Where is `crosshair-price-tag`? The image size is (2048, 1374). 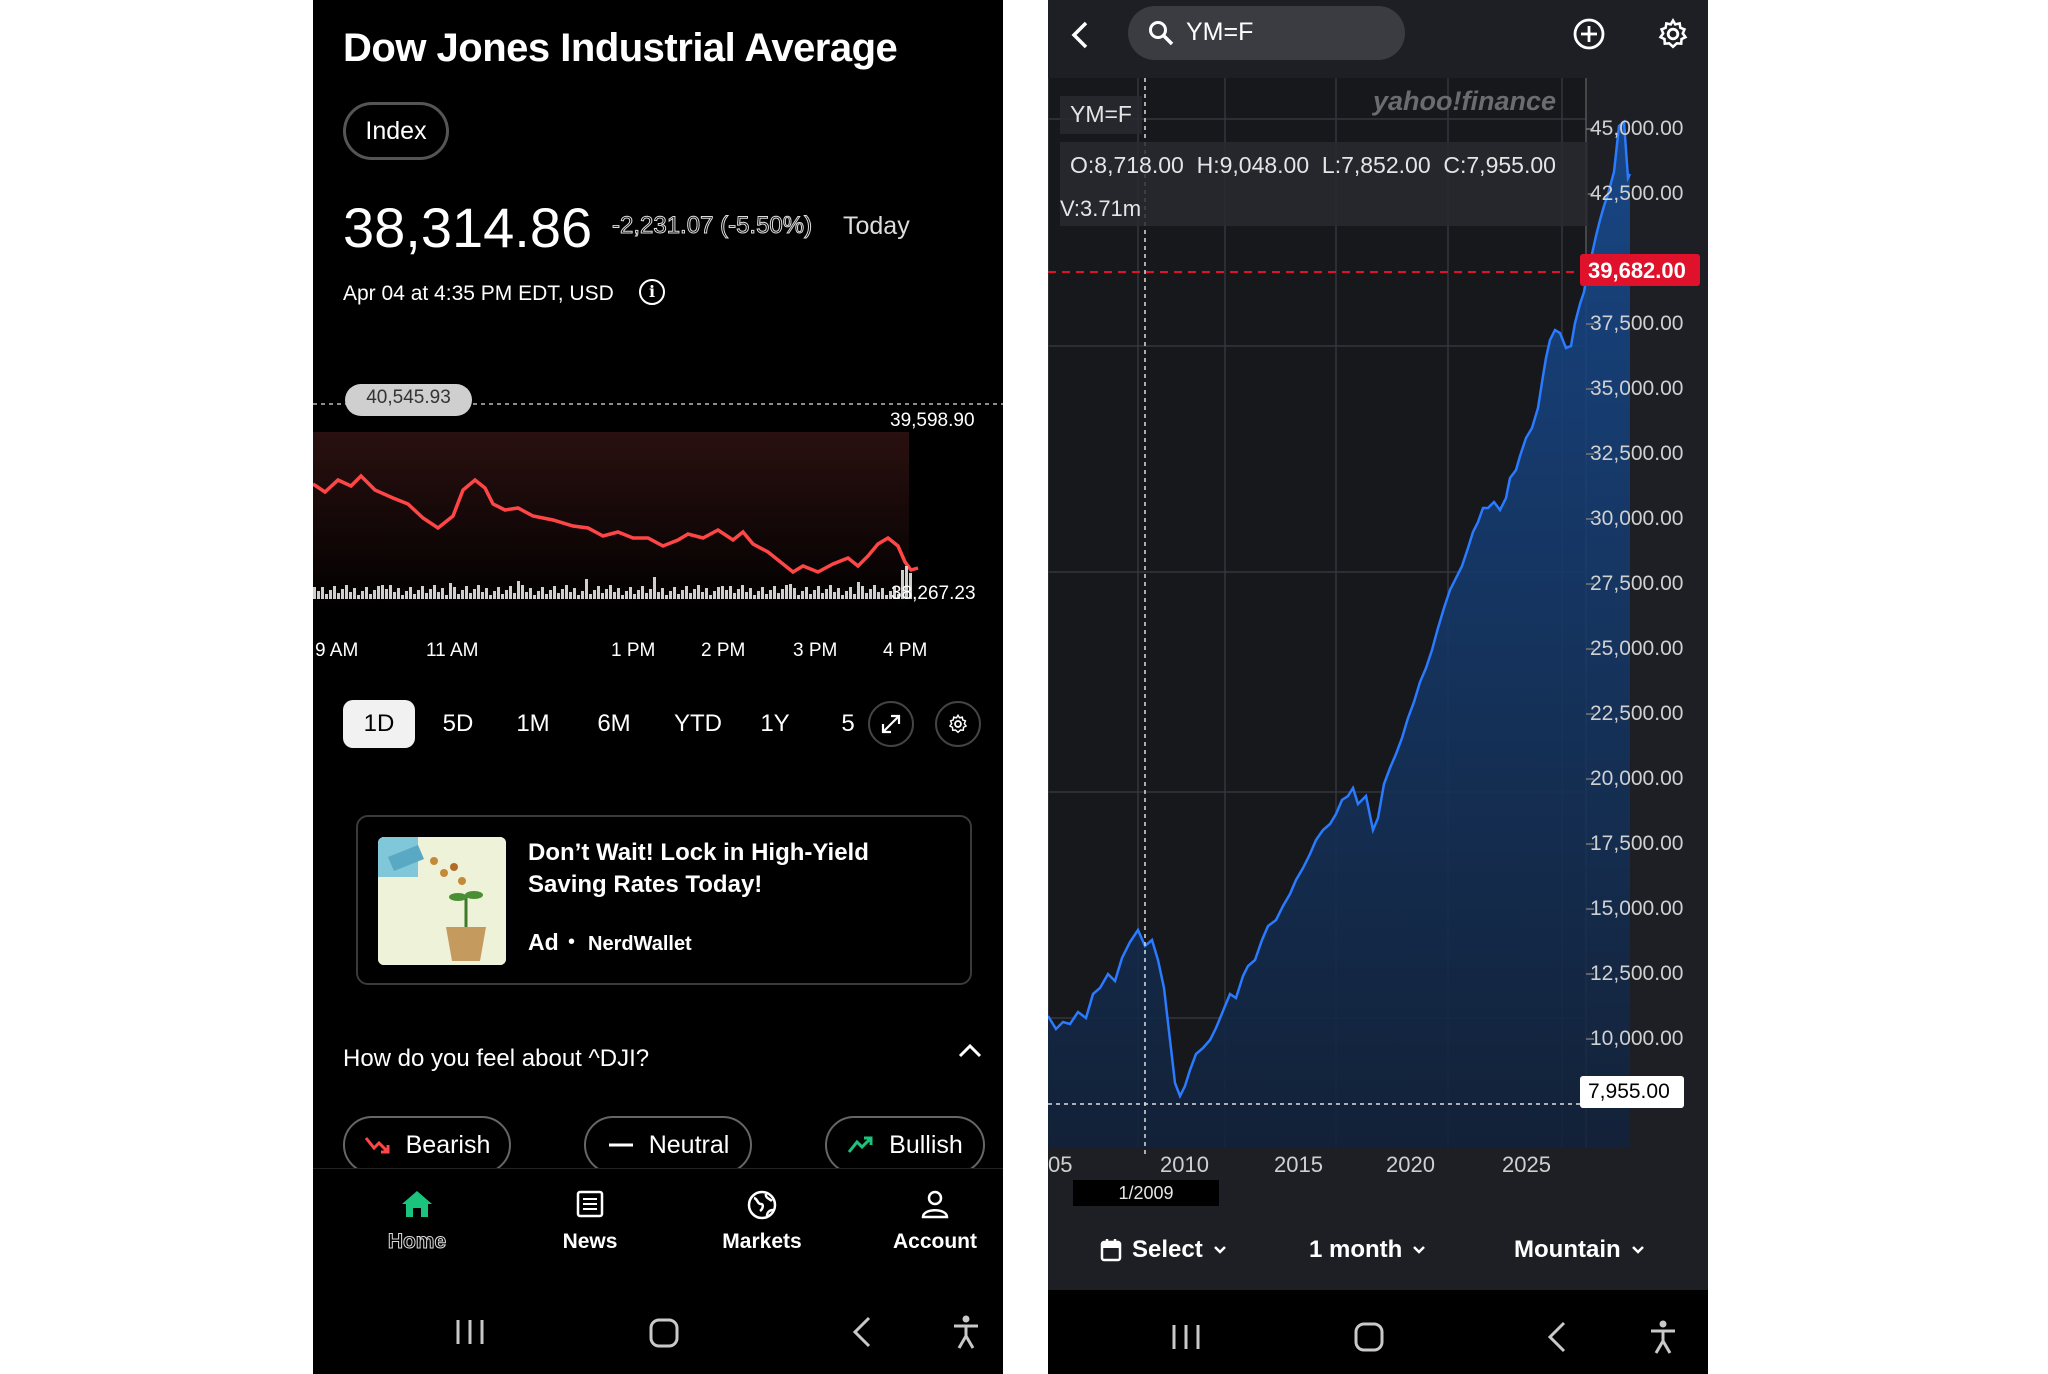
crosshair-price-tag is located at coordinates (1632, 1092).